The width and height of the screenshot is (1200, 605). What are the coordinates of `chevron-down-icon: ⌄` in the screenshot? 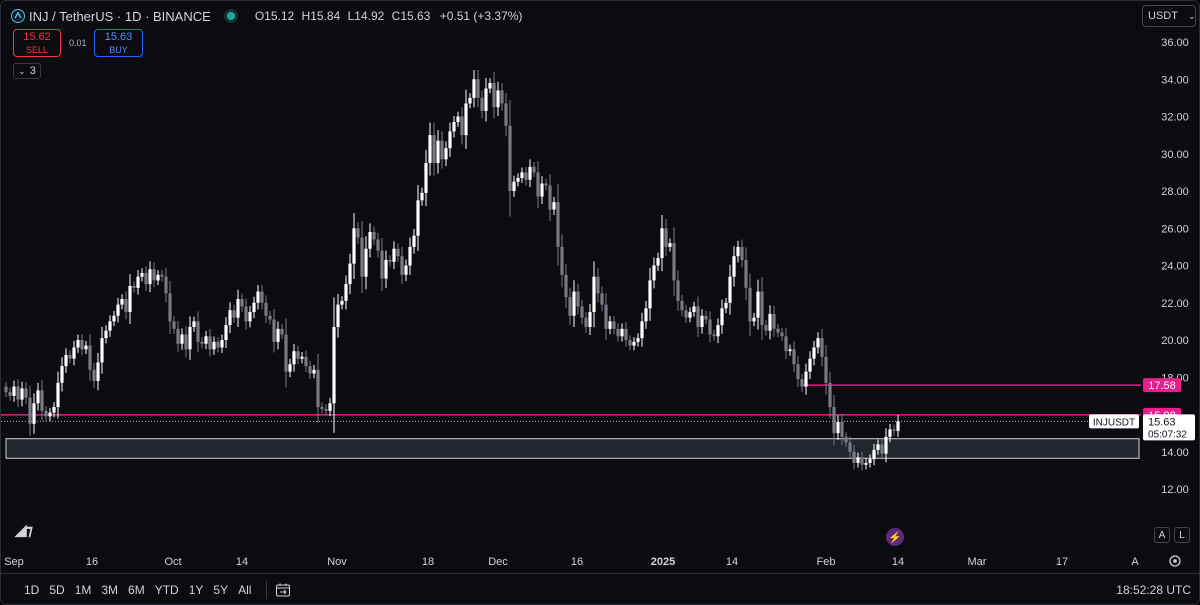 It's located at (22, 70).